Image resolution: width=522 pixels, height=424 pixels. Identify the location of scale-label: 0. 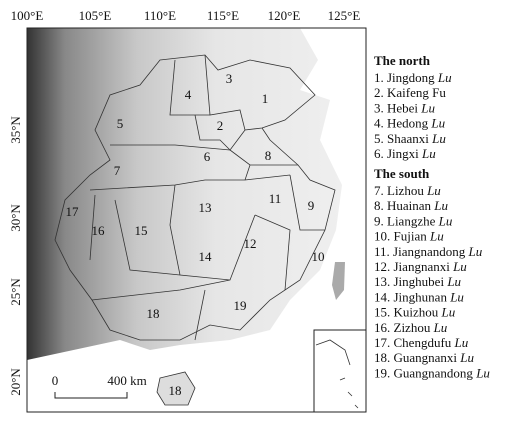
(55, 380).